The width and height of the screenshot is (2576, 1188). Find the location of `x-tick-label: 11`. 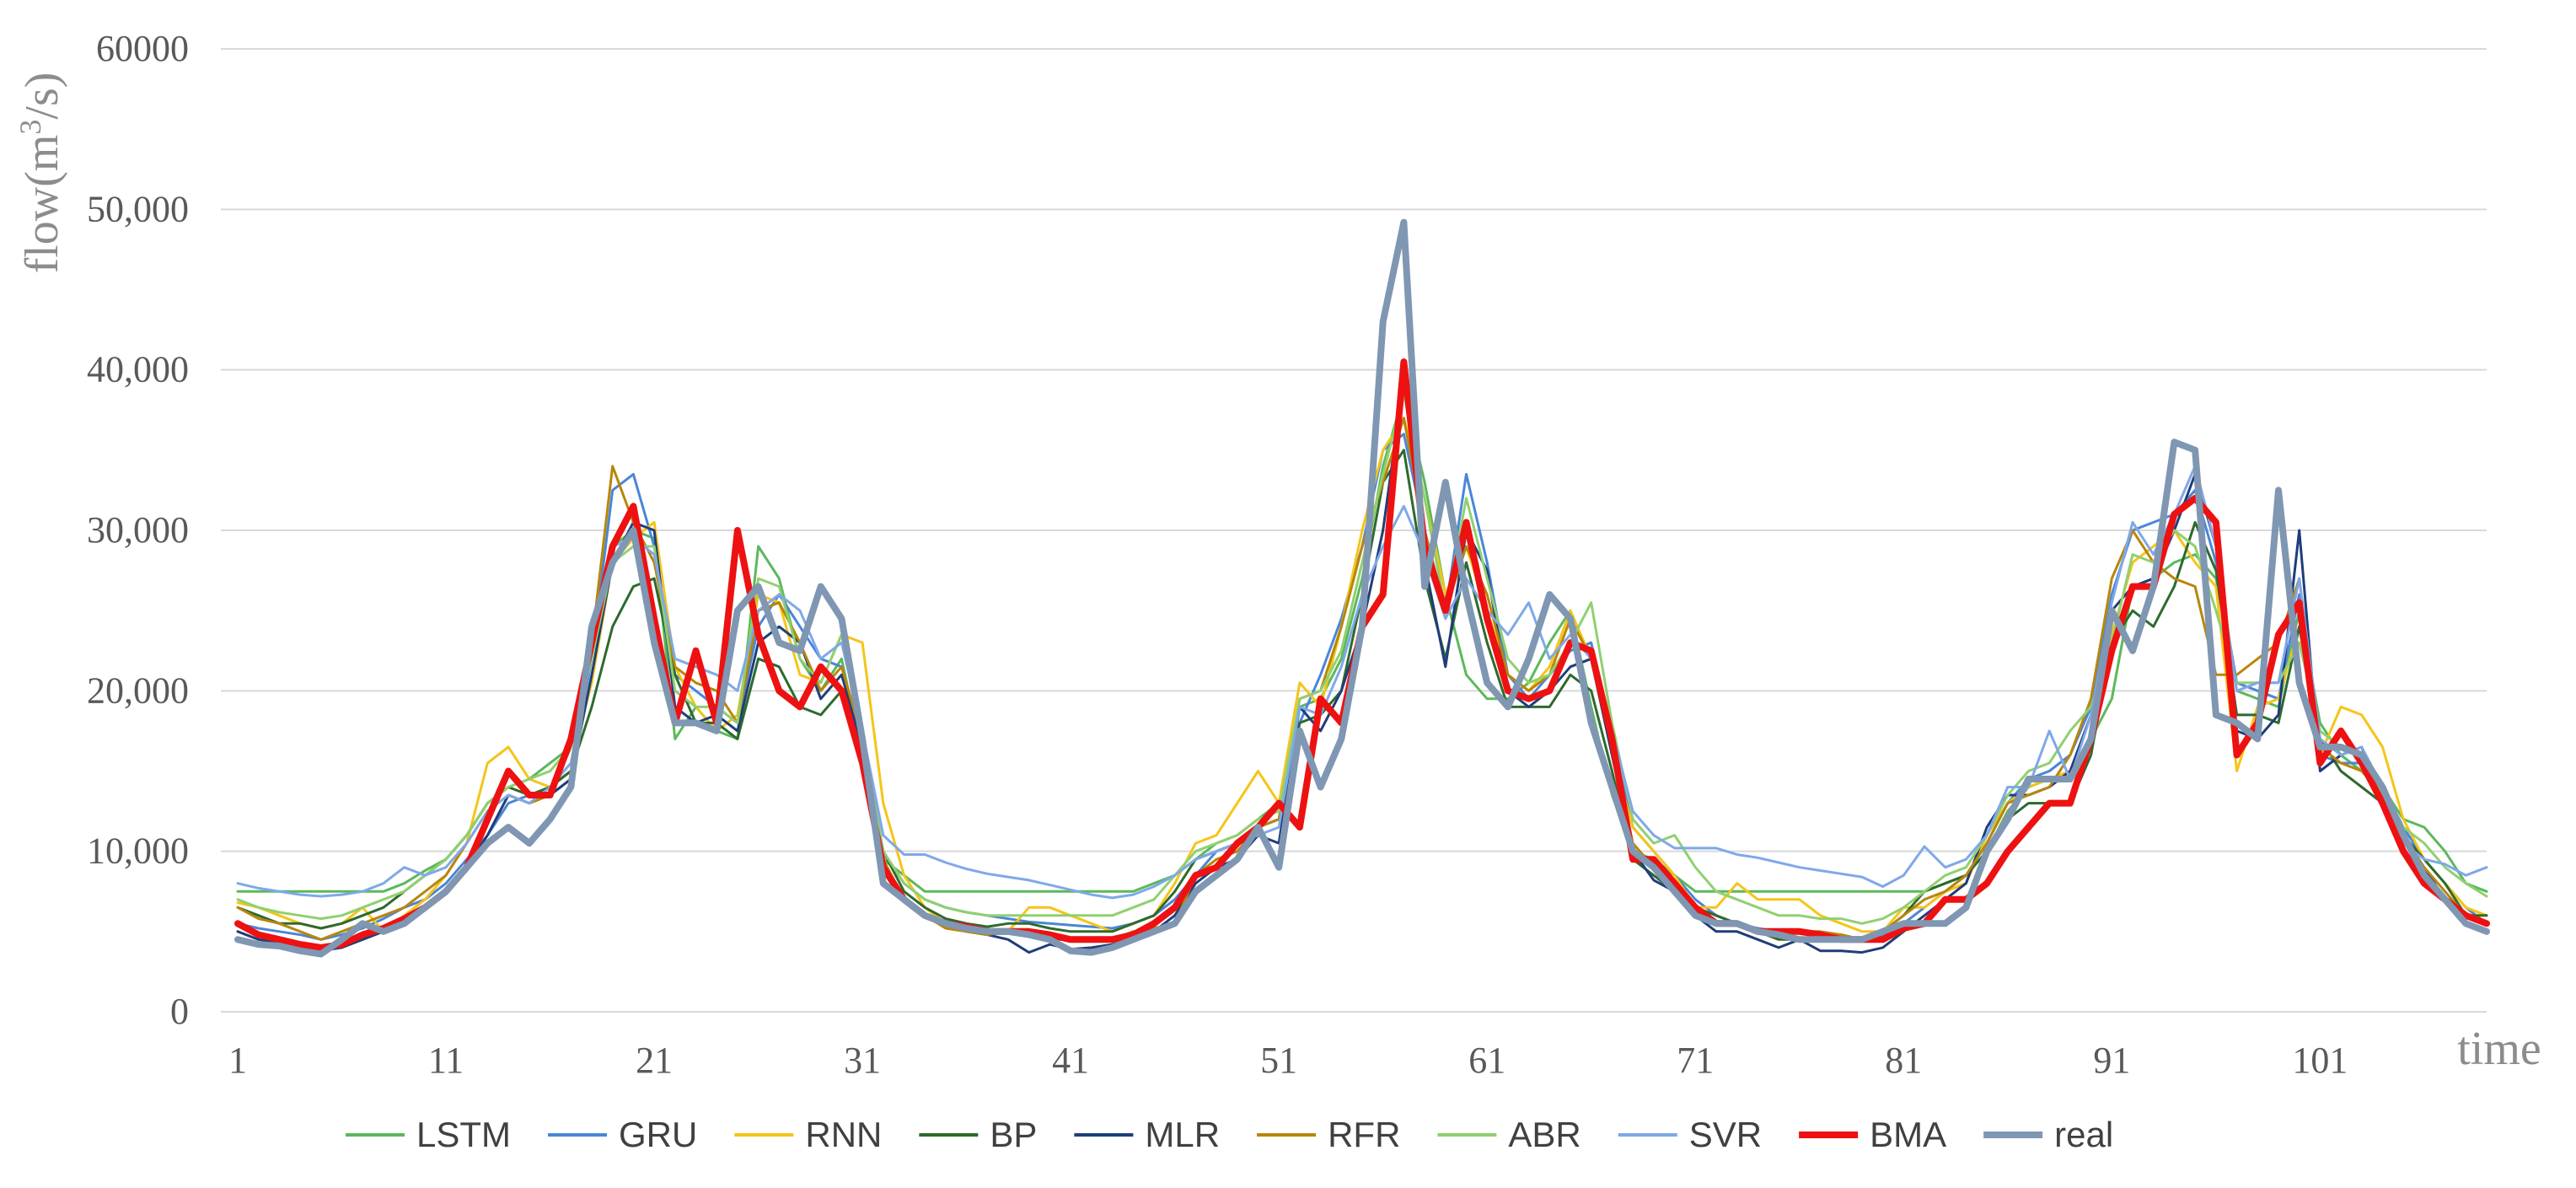

x-tick-label: 11 is located at coordinates (446, 1060).